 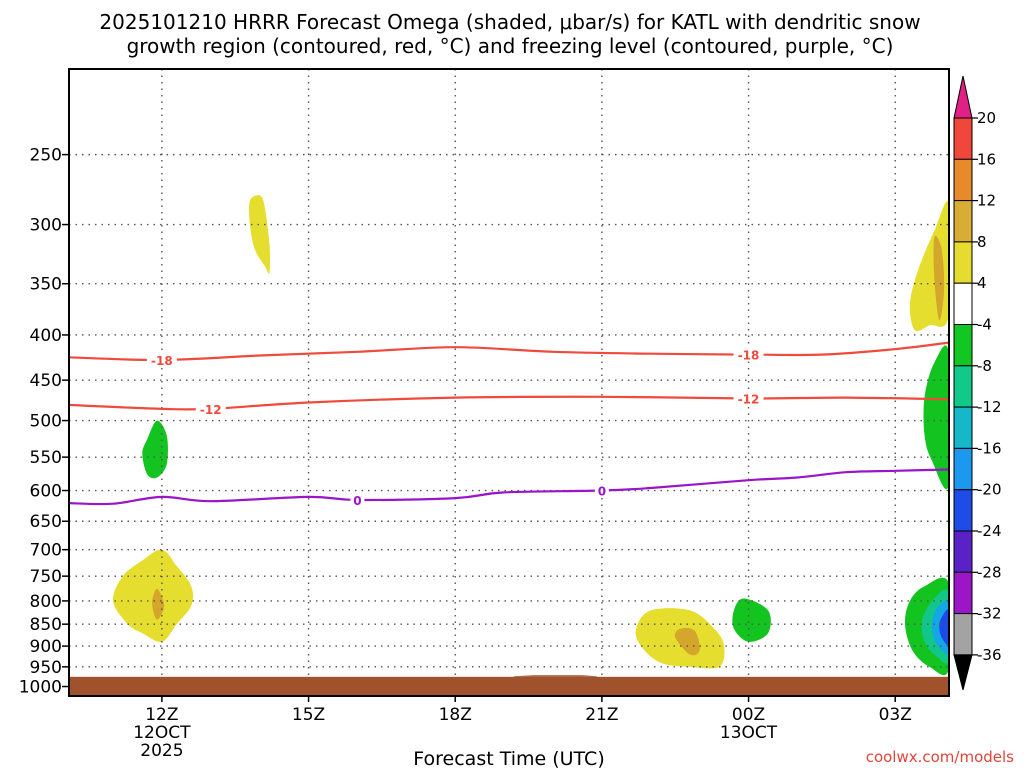 What do you see at coordinates (748, 715) in the screenshot?
I see `x-tick-label-00Z-1: 00Z` at bounding box center [748, 715].